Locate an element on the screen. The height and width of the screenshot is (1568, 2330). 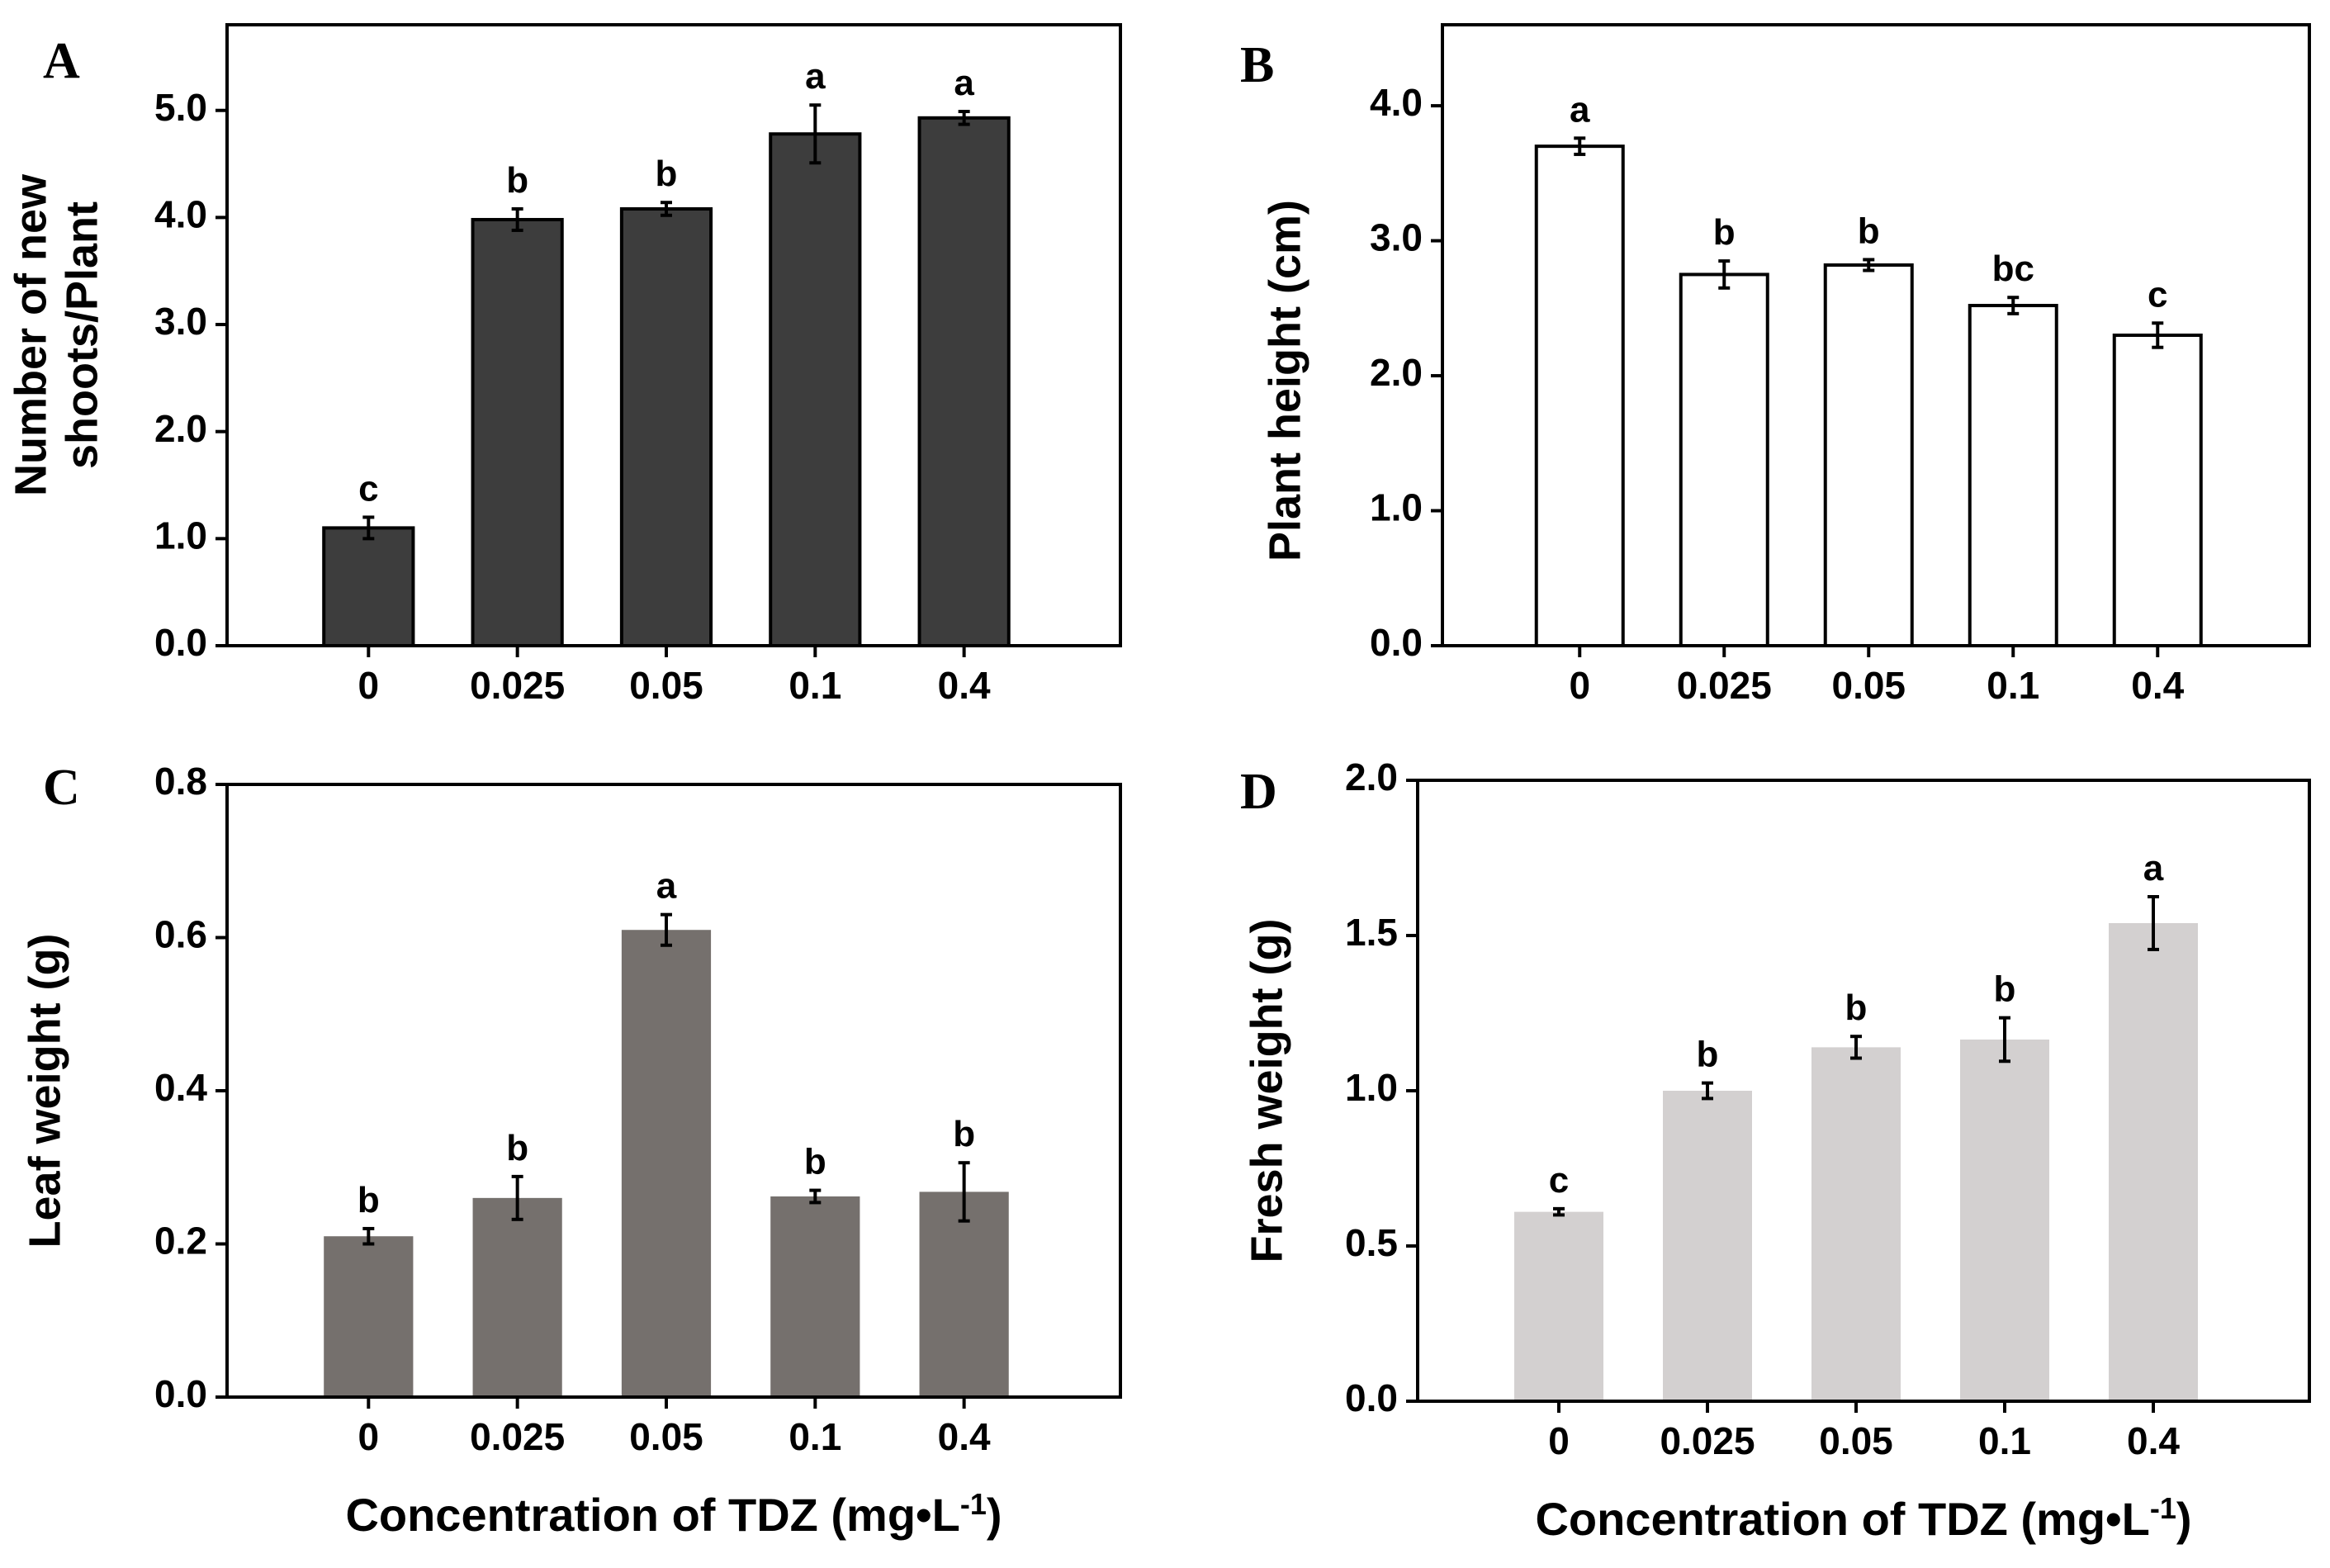
significance-letter: bc is located at coordinates (2013, 269).